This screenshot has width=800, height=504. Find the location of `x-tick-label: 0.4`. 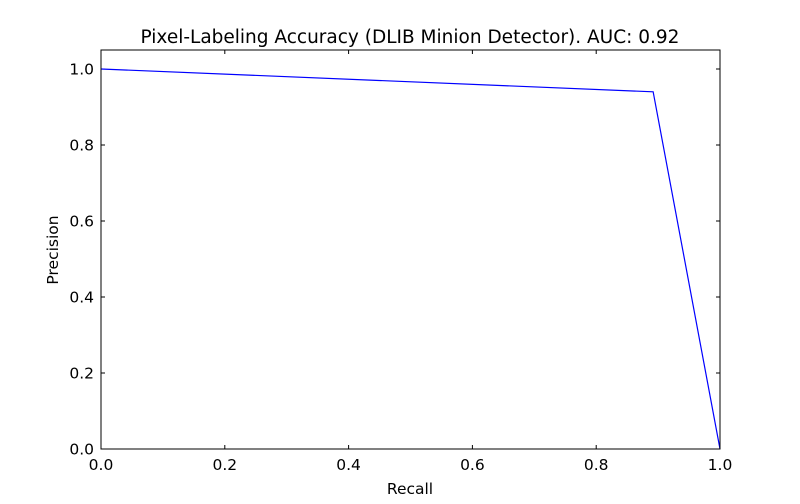

x-tick-label: 0.4 is located at coordinates (348, 465).